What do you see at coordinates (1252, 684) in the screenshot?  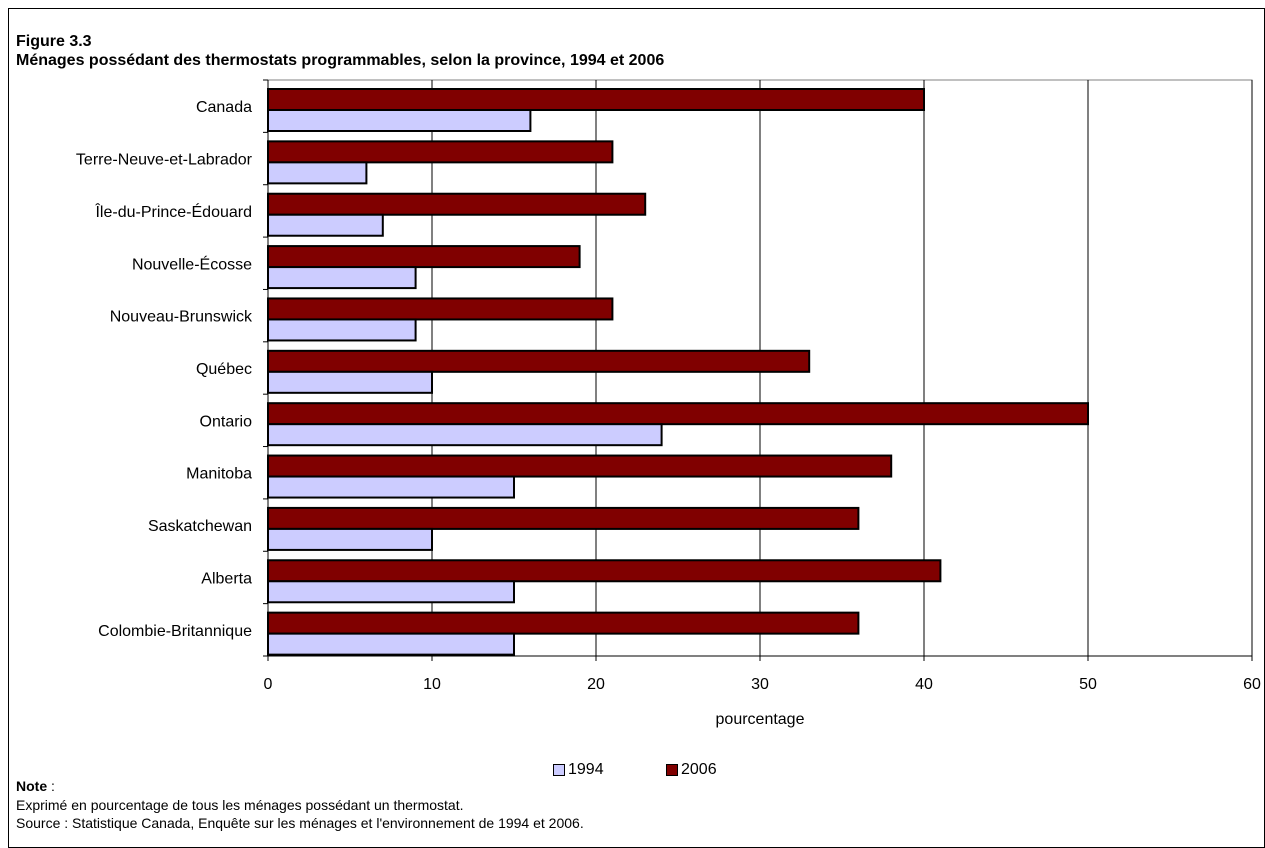 I see `x-tick-label: 60` at bounding box center [1252, 684].